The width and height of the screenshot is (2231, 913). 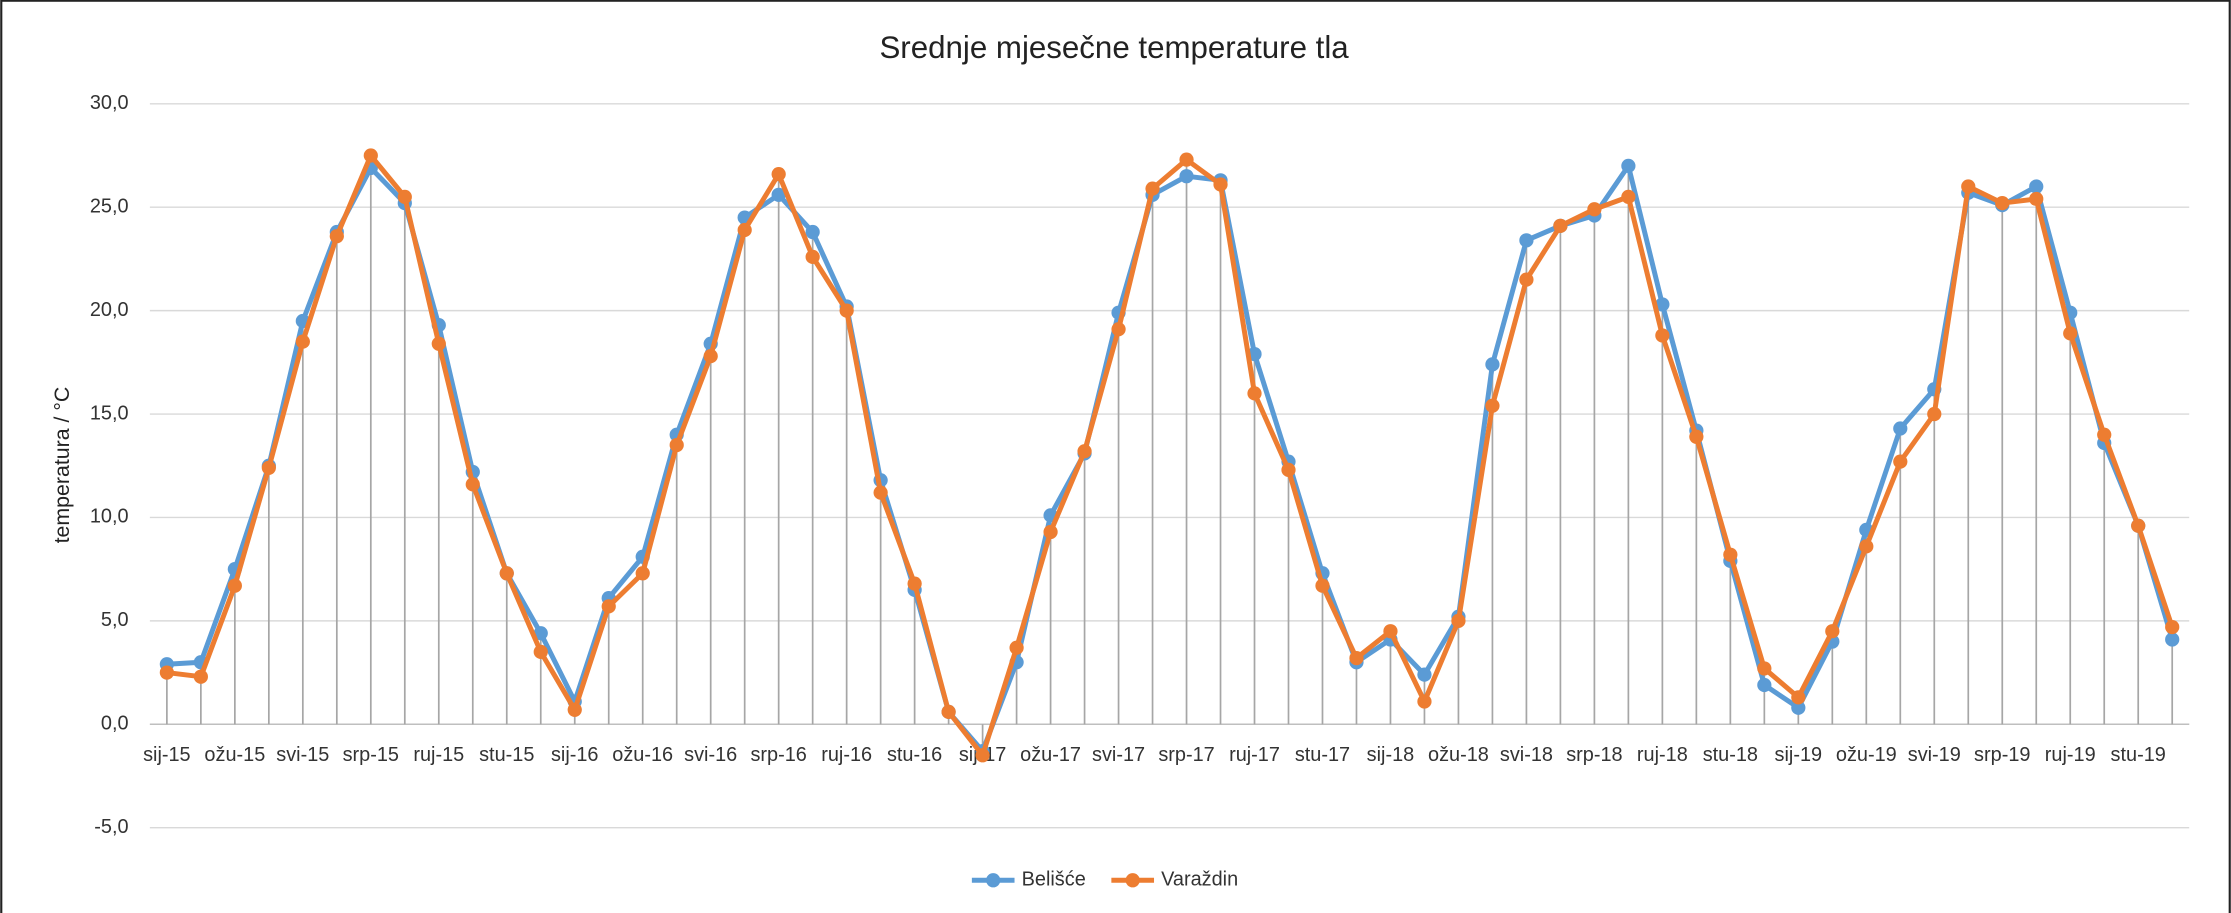 What do you see at coordinates (1730, 755) in the screenshot?
I see `x-tick-label: stu-18` at bounding box center [1730, 755].